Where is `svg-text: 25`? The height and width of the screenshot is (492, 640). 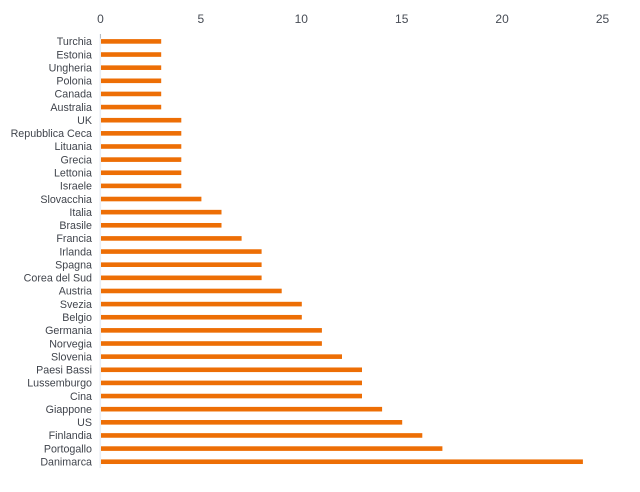 svg-text: 25 is located at coordinates (603, 19).